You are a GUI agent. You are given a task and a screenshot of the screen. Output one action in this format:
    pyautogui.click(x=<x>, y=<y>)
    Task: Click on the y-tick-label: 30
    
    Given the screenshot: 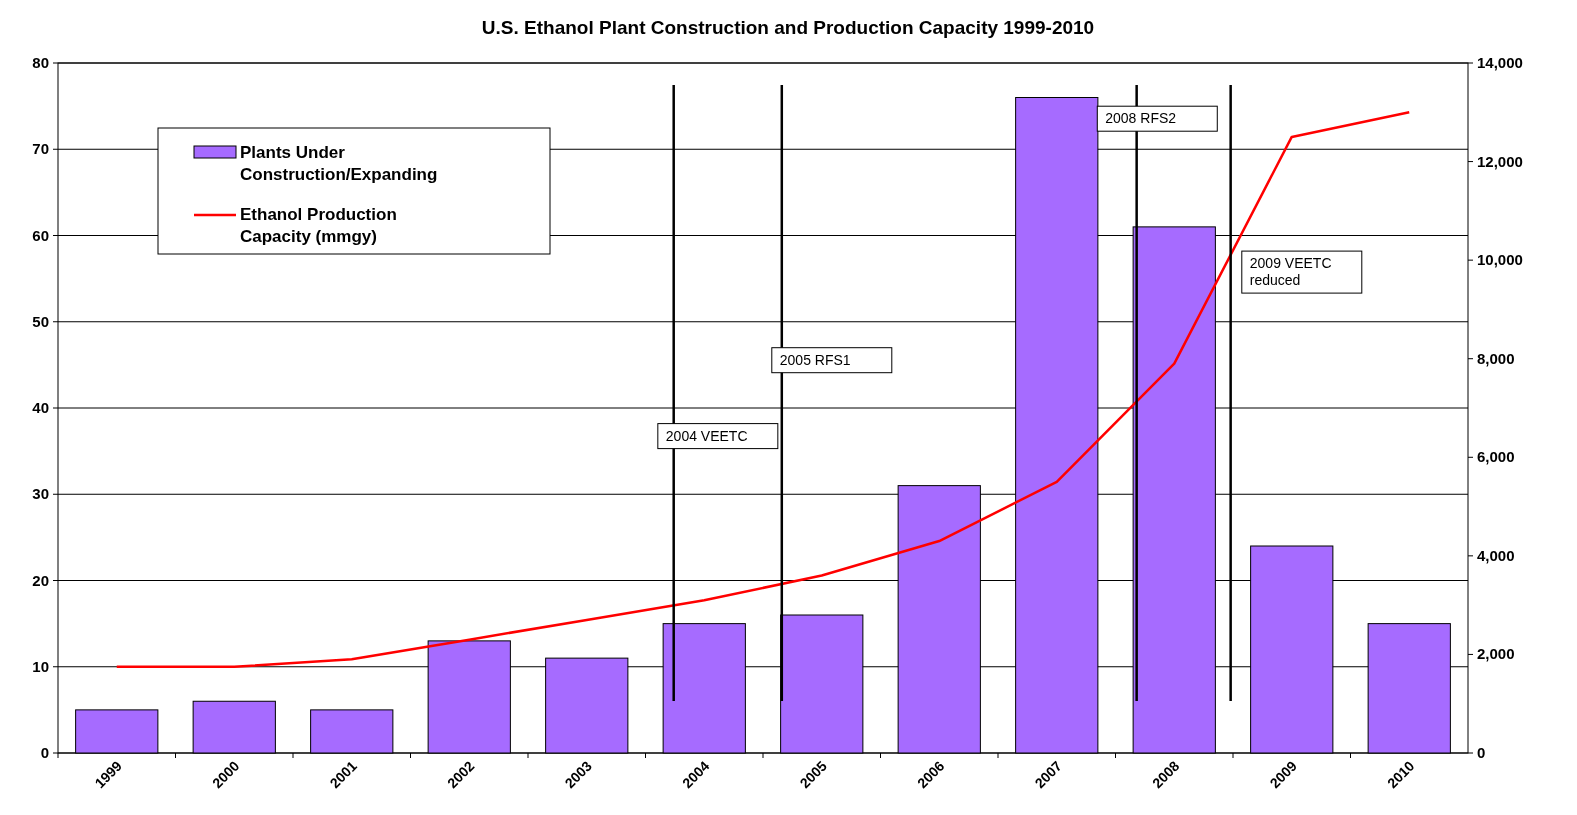 What is the action you would take?
    pyautogui.click(x=40, y=494)
    